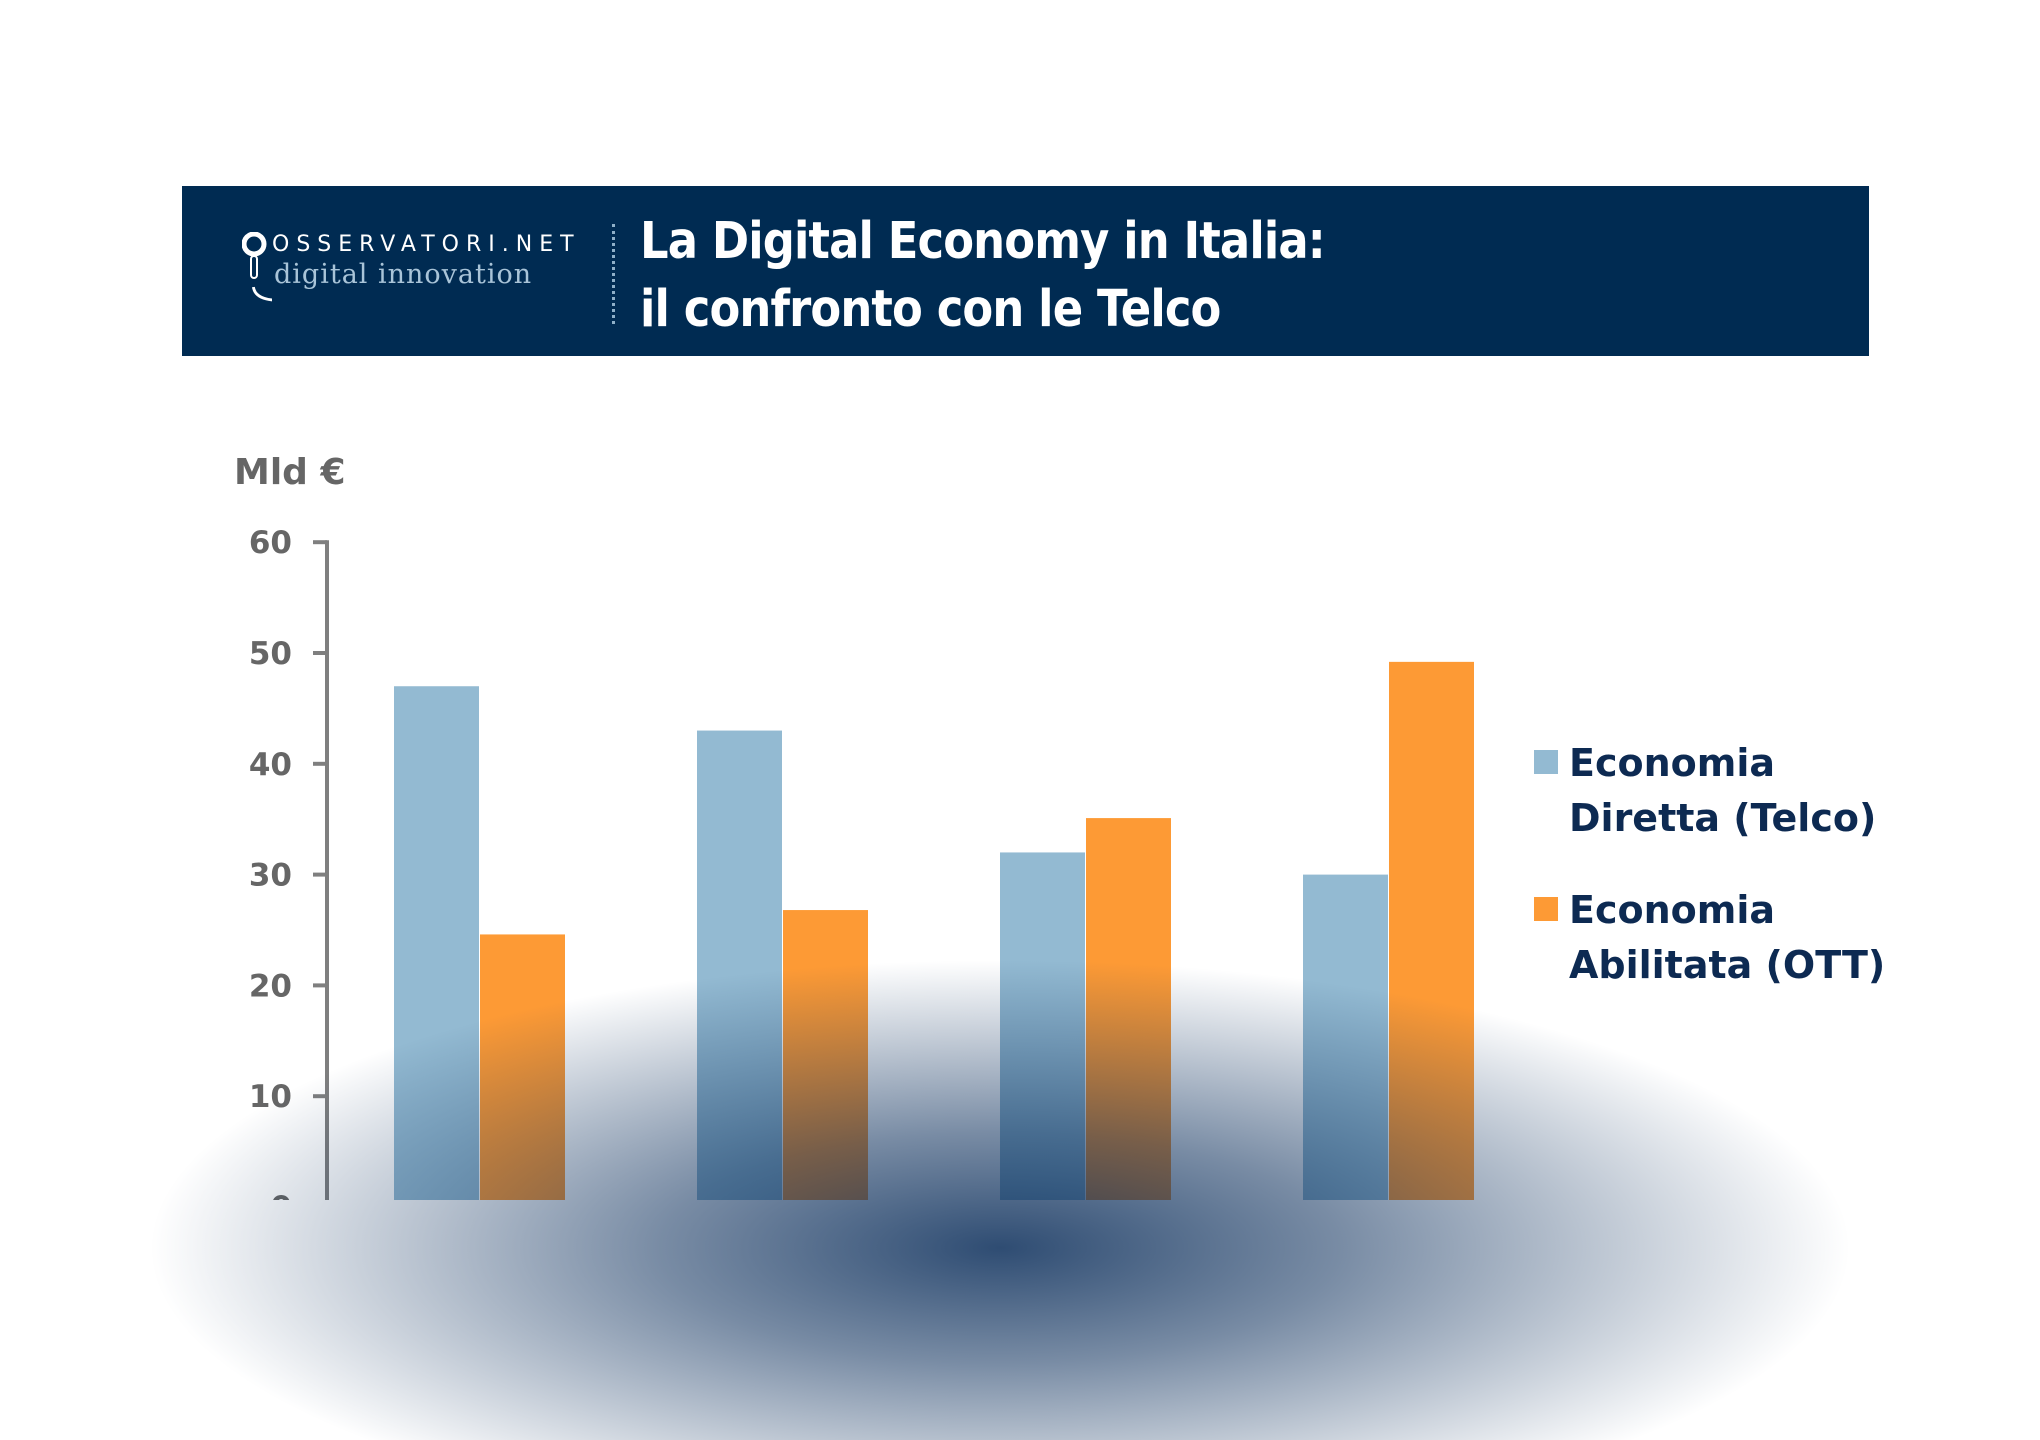 This screenshot has width=2040, height=1440. I want to click on title-line-1: La Digital Economy in Italia:, so click(983, 241).